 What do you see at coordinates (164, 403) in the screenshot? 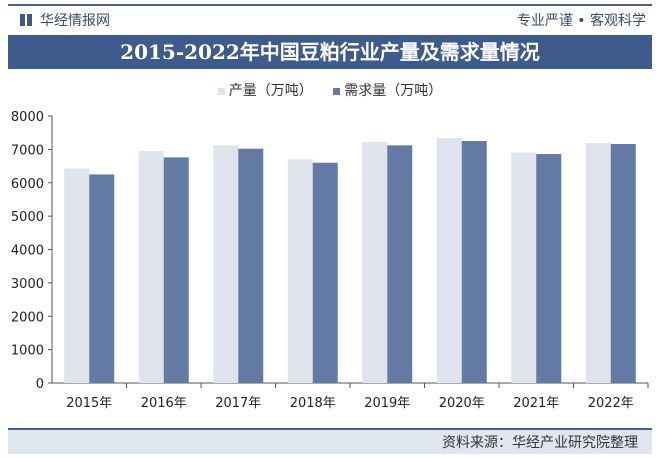
I see `x-tick-label: 2016年` at bounding box center [164, 403].